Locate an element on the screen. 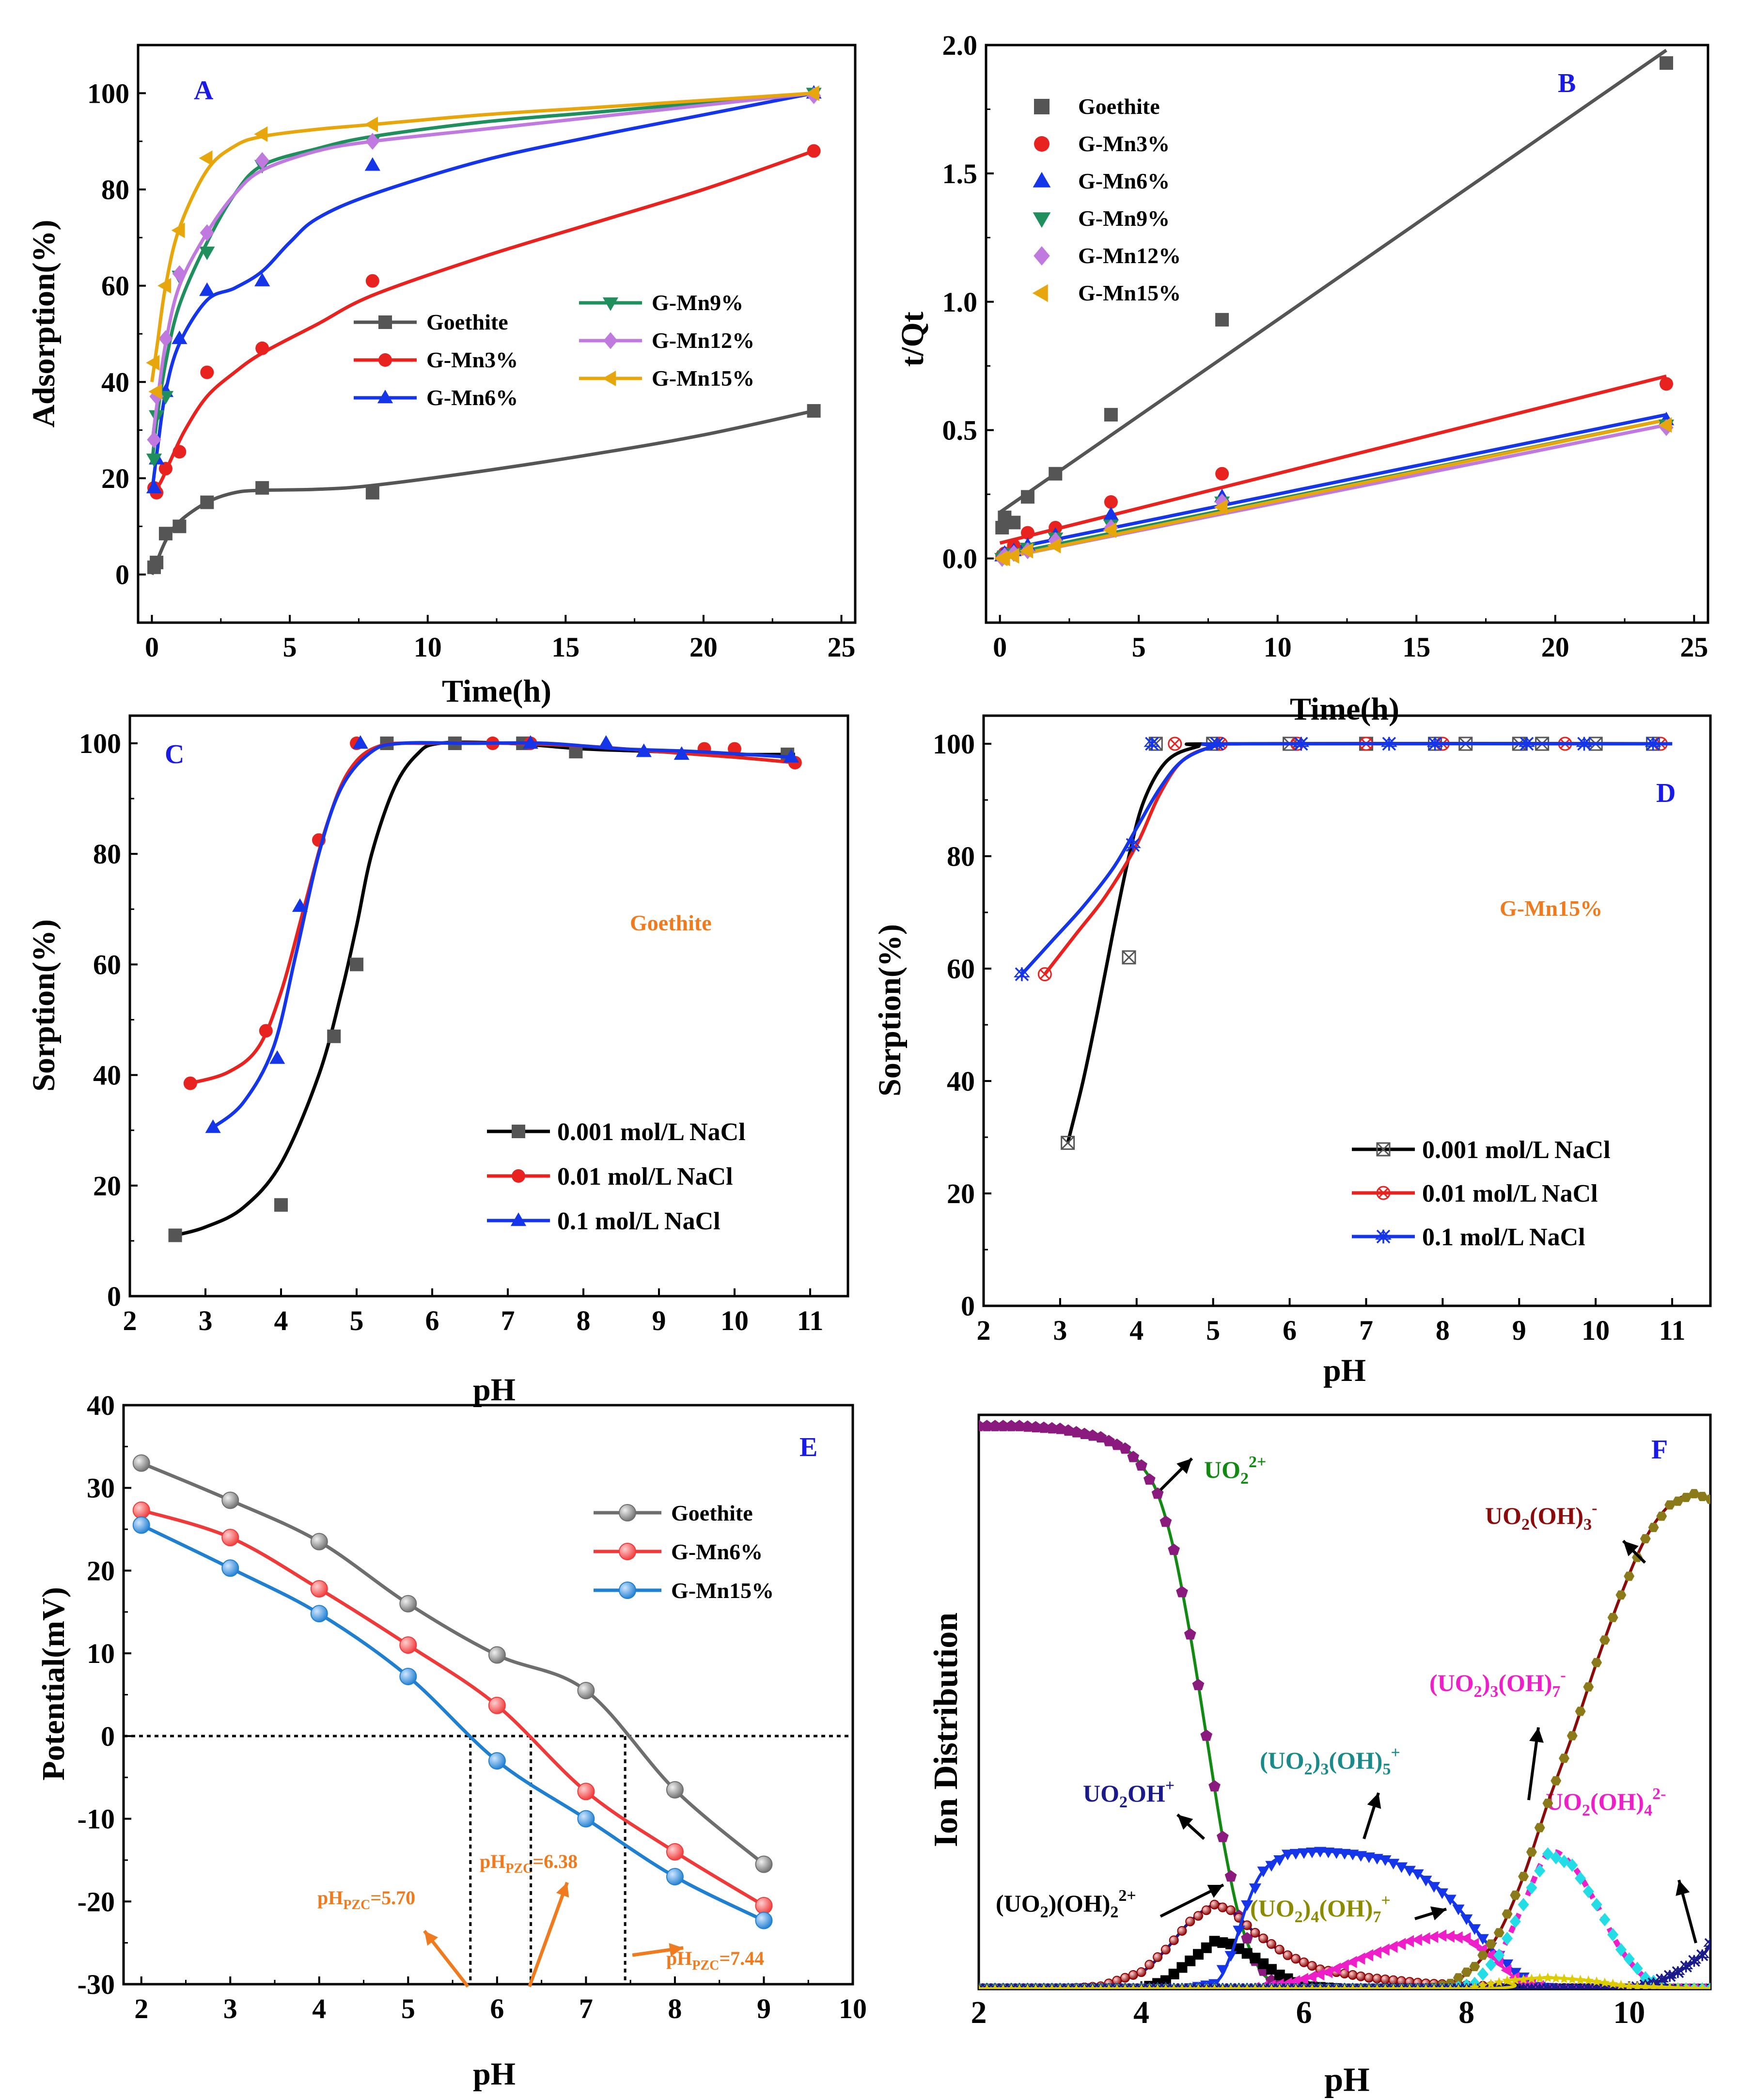  y-tick-label-B-3: 1.5 is located at coordinates (960, 173).